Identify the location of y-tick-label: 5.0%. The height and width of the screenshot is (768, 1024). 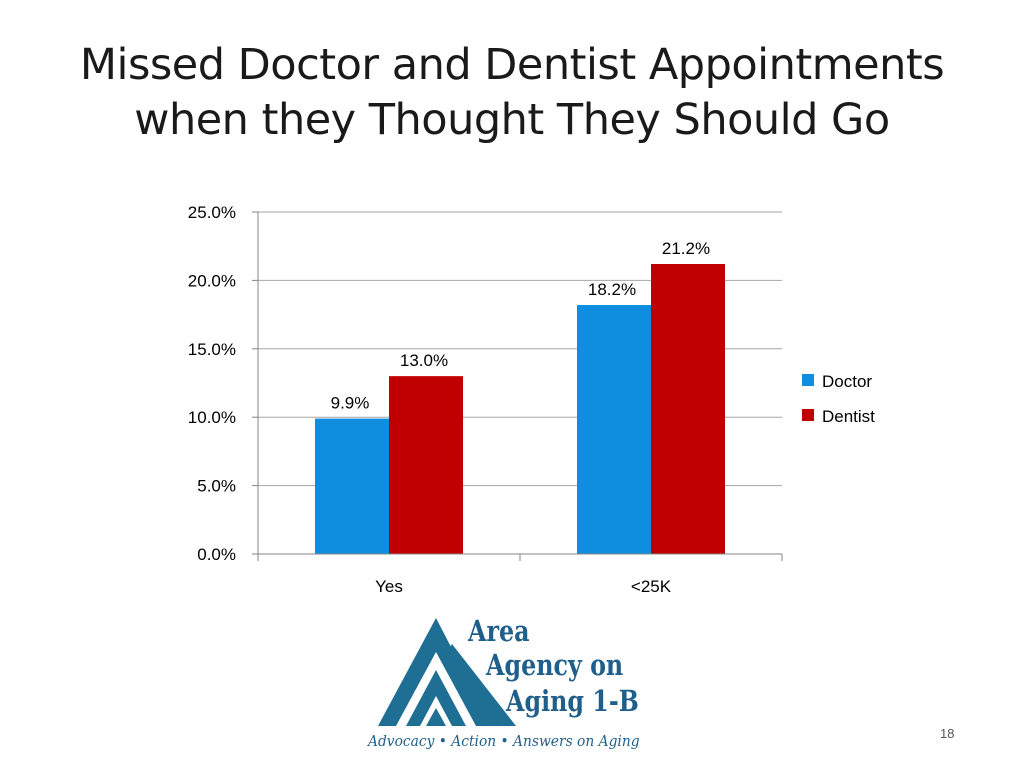
(216, 486).